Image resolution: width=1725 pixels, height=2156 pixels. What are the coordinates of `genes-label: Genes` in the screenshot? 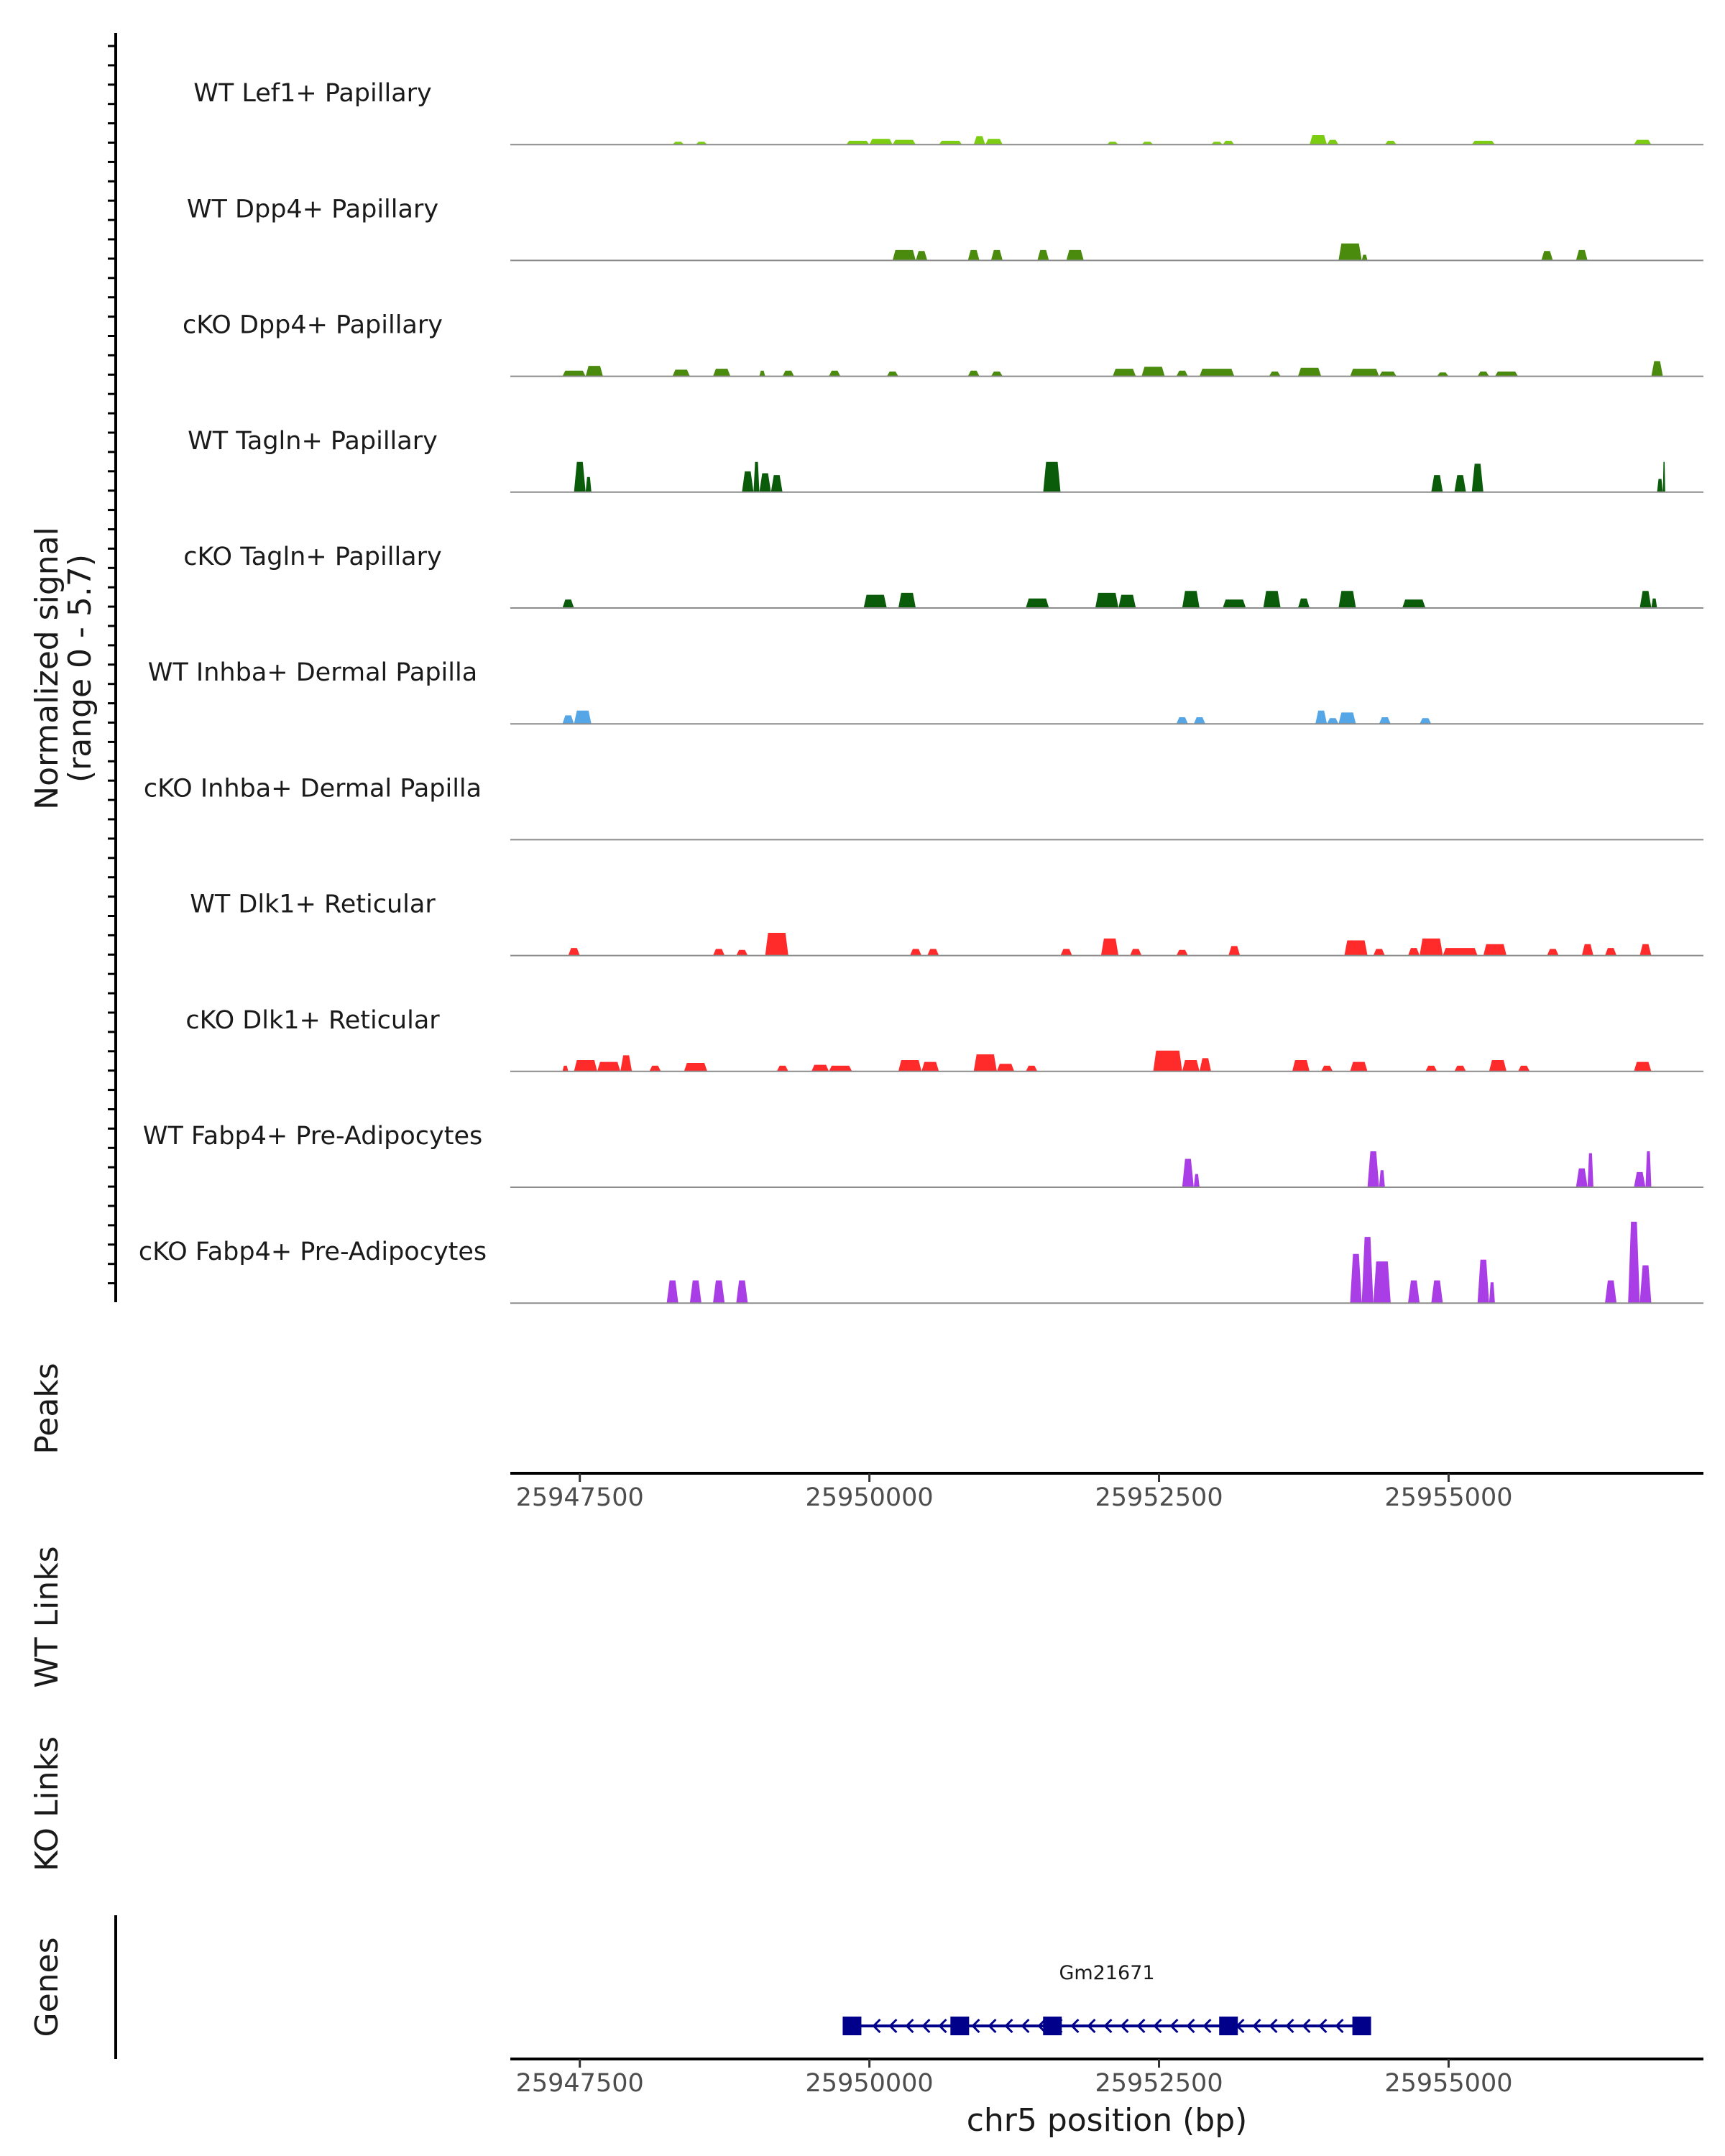 It's located at (47, 1987).